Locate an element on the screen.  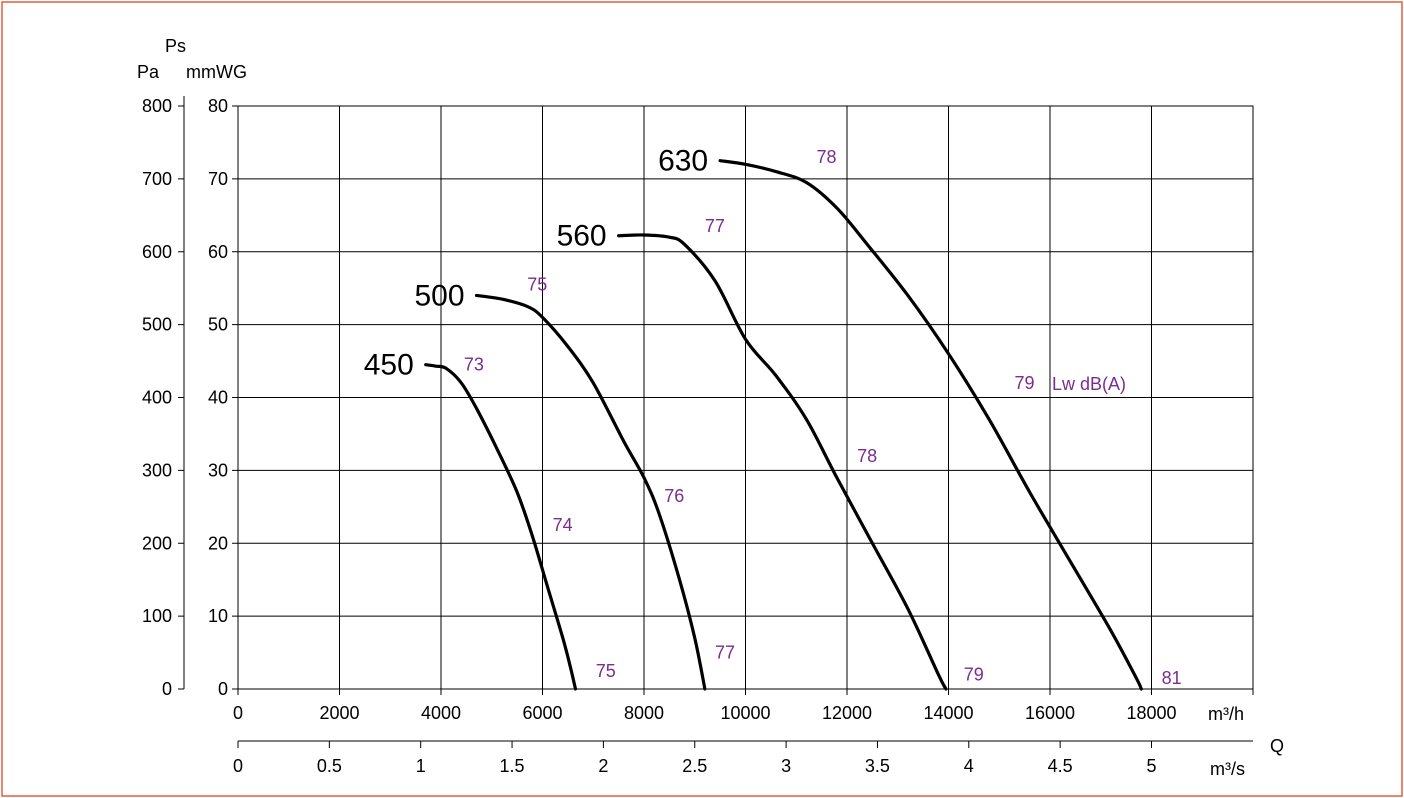
pa-tick-label: 500 is located at coordinates (157, 325).